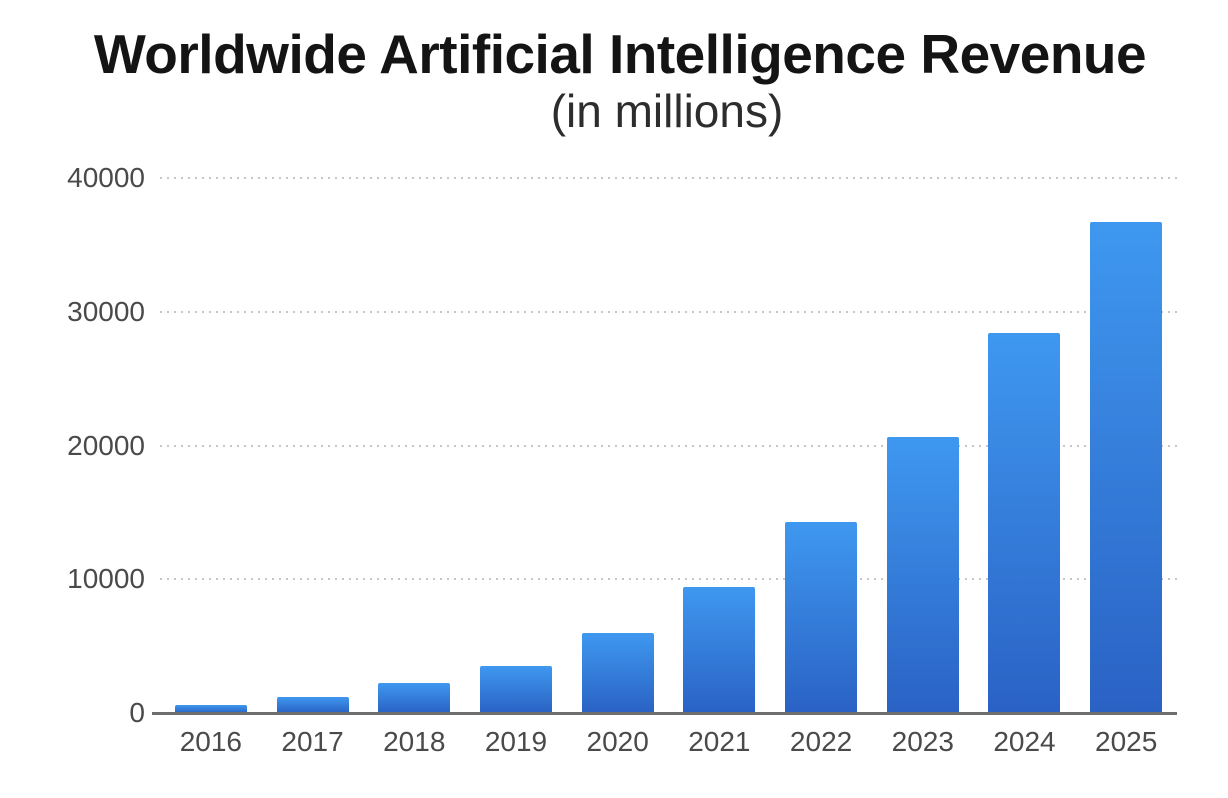  What do you see at coordinates (137, 712) in the screenshot?
I see `y-tick-label-0: 0` at bounding box center [137, 712].